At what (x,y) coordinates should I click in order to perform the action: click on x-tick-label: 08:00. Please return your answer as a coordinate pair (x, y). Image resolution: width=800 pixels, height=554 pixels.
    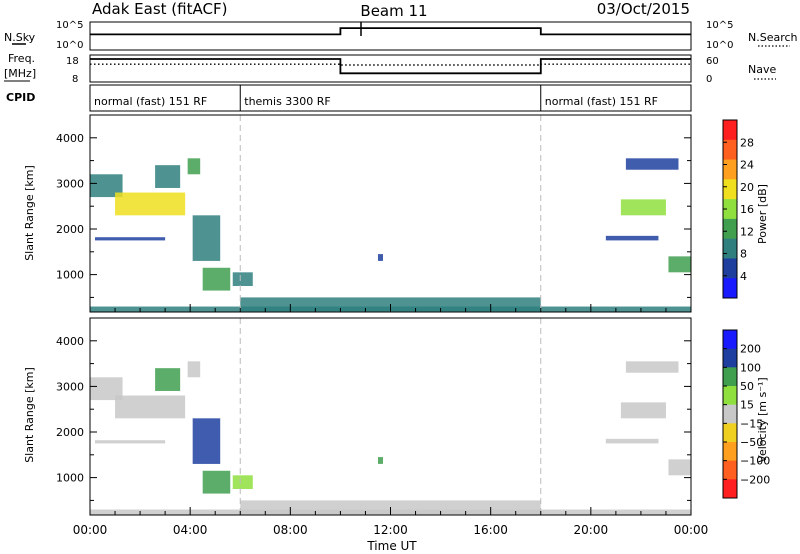
    Looking at the image, I should click on (290, 530).